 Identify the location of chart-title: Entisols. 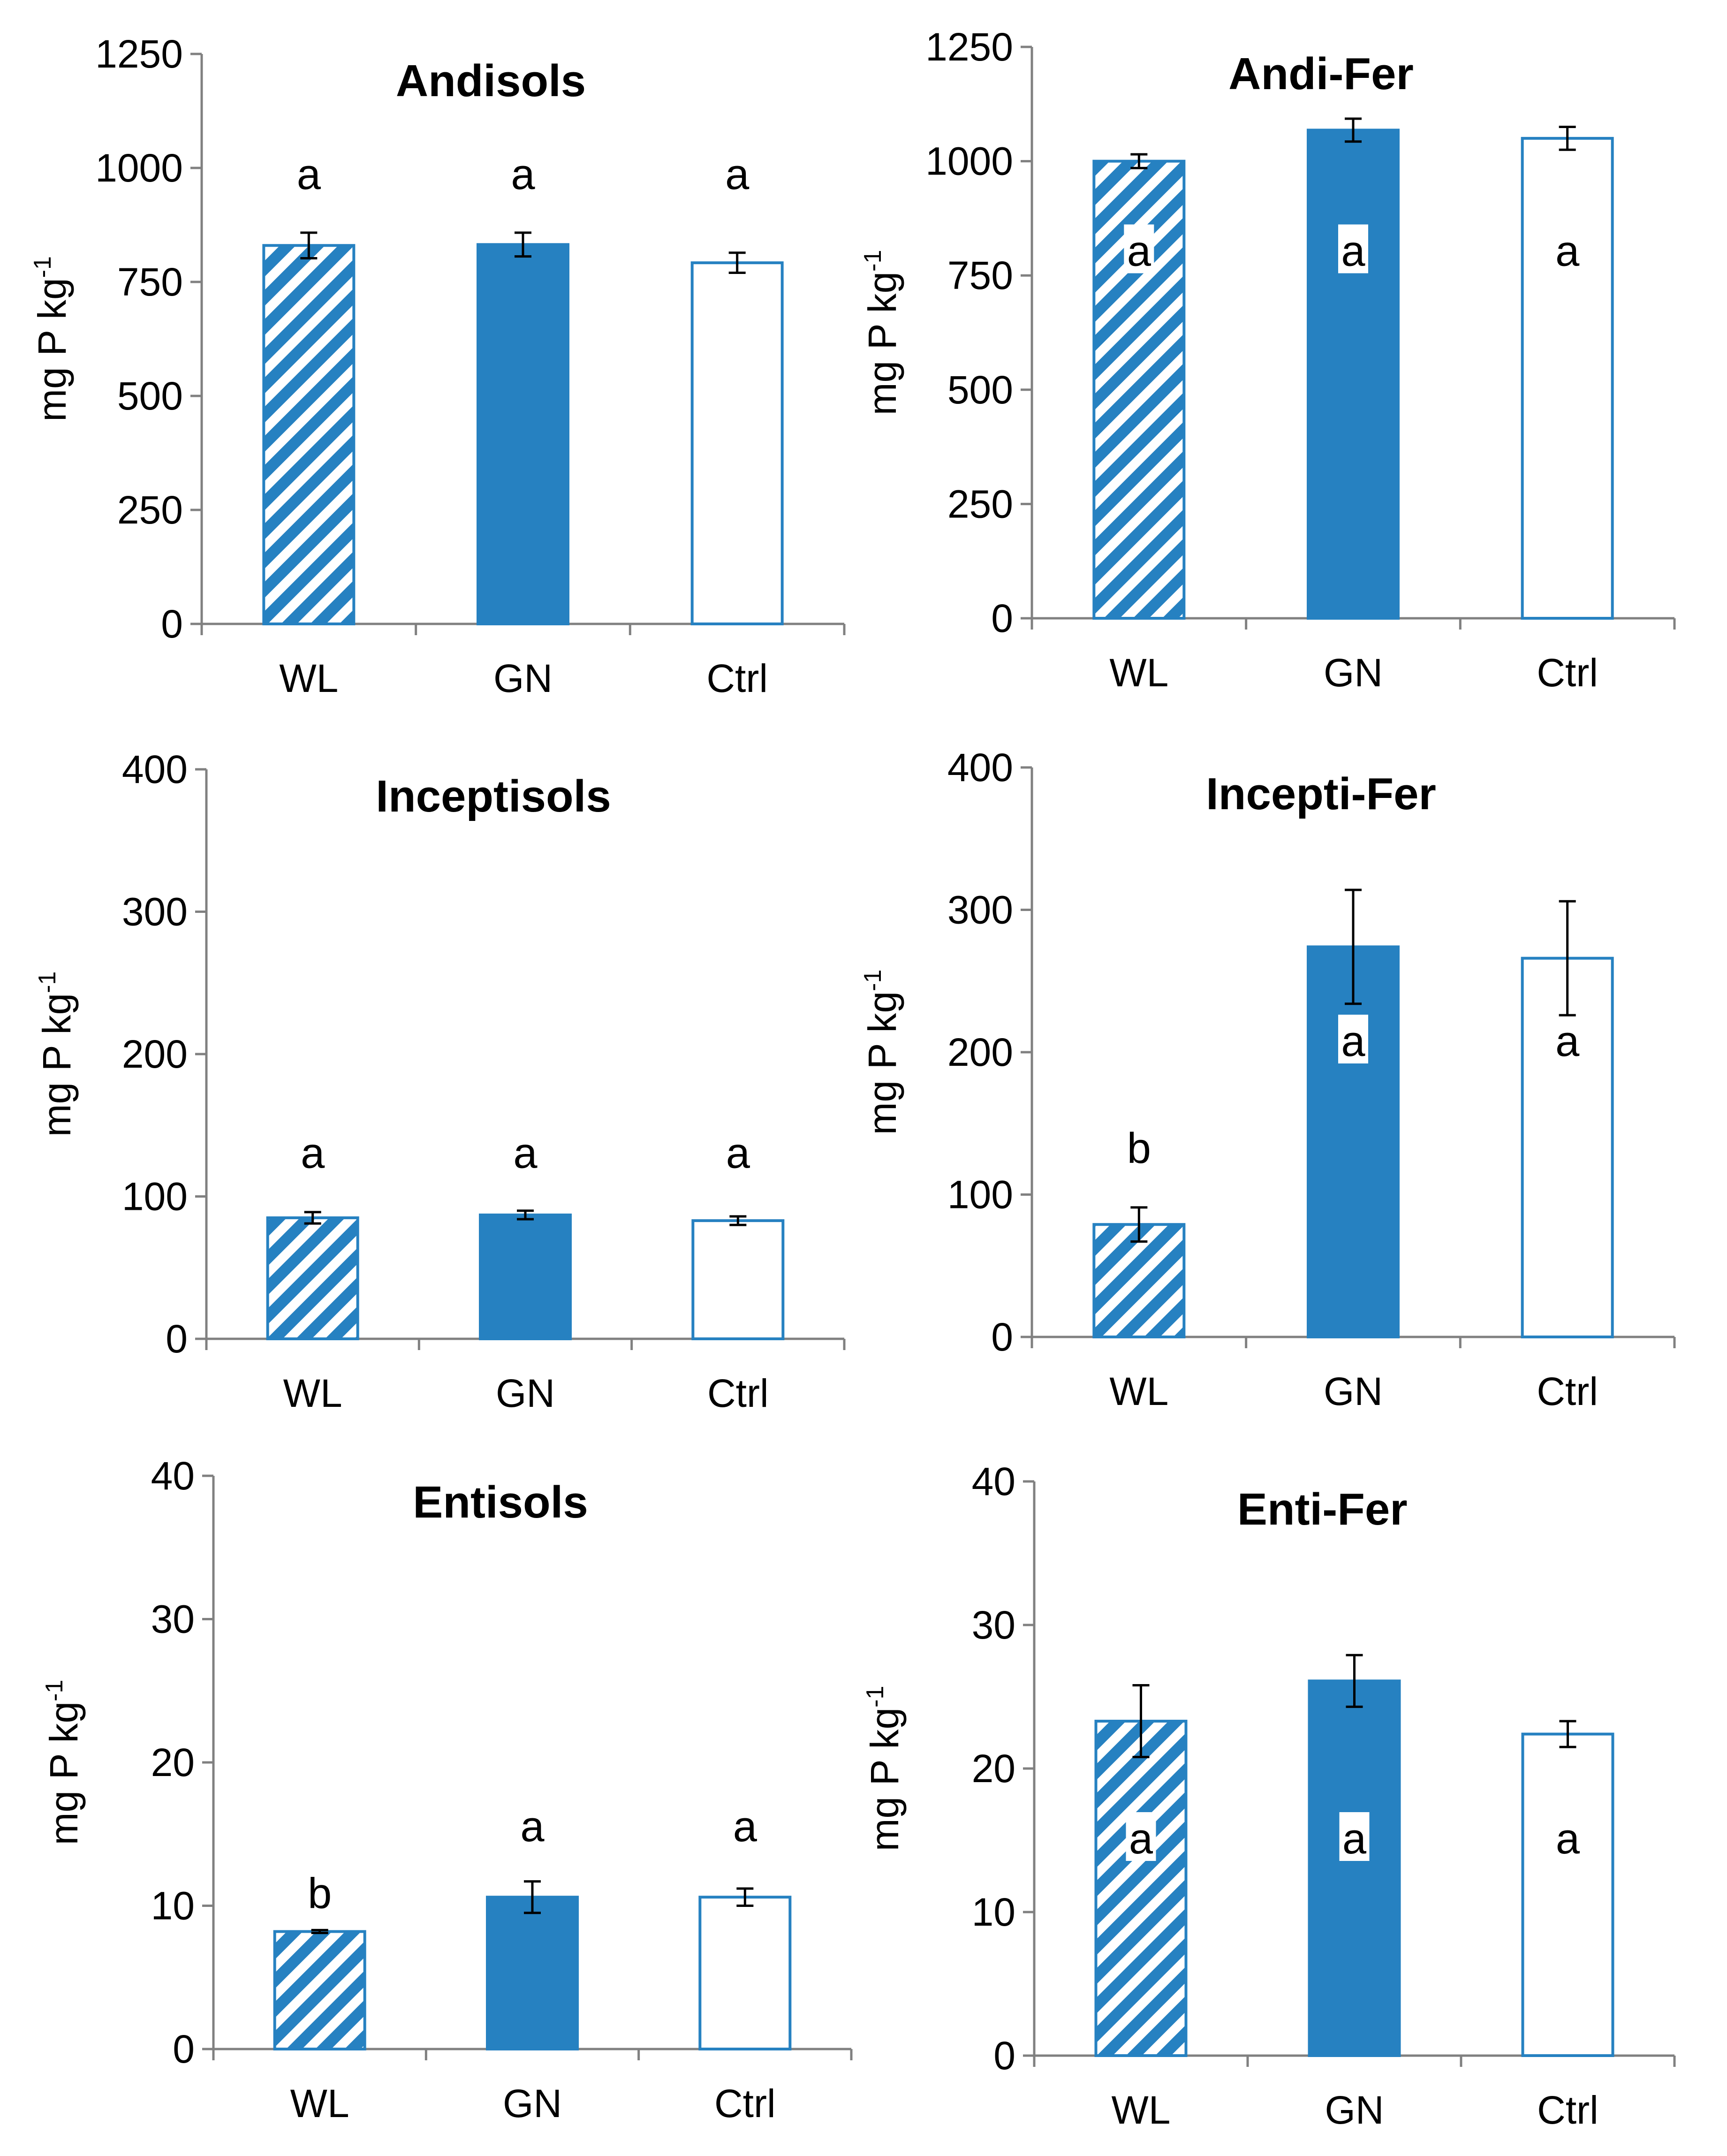
(500, 1502).